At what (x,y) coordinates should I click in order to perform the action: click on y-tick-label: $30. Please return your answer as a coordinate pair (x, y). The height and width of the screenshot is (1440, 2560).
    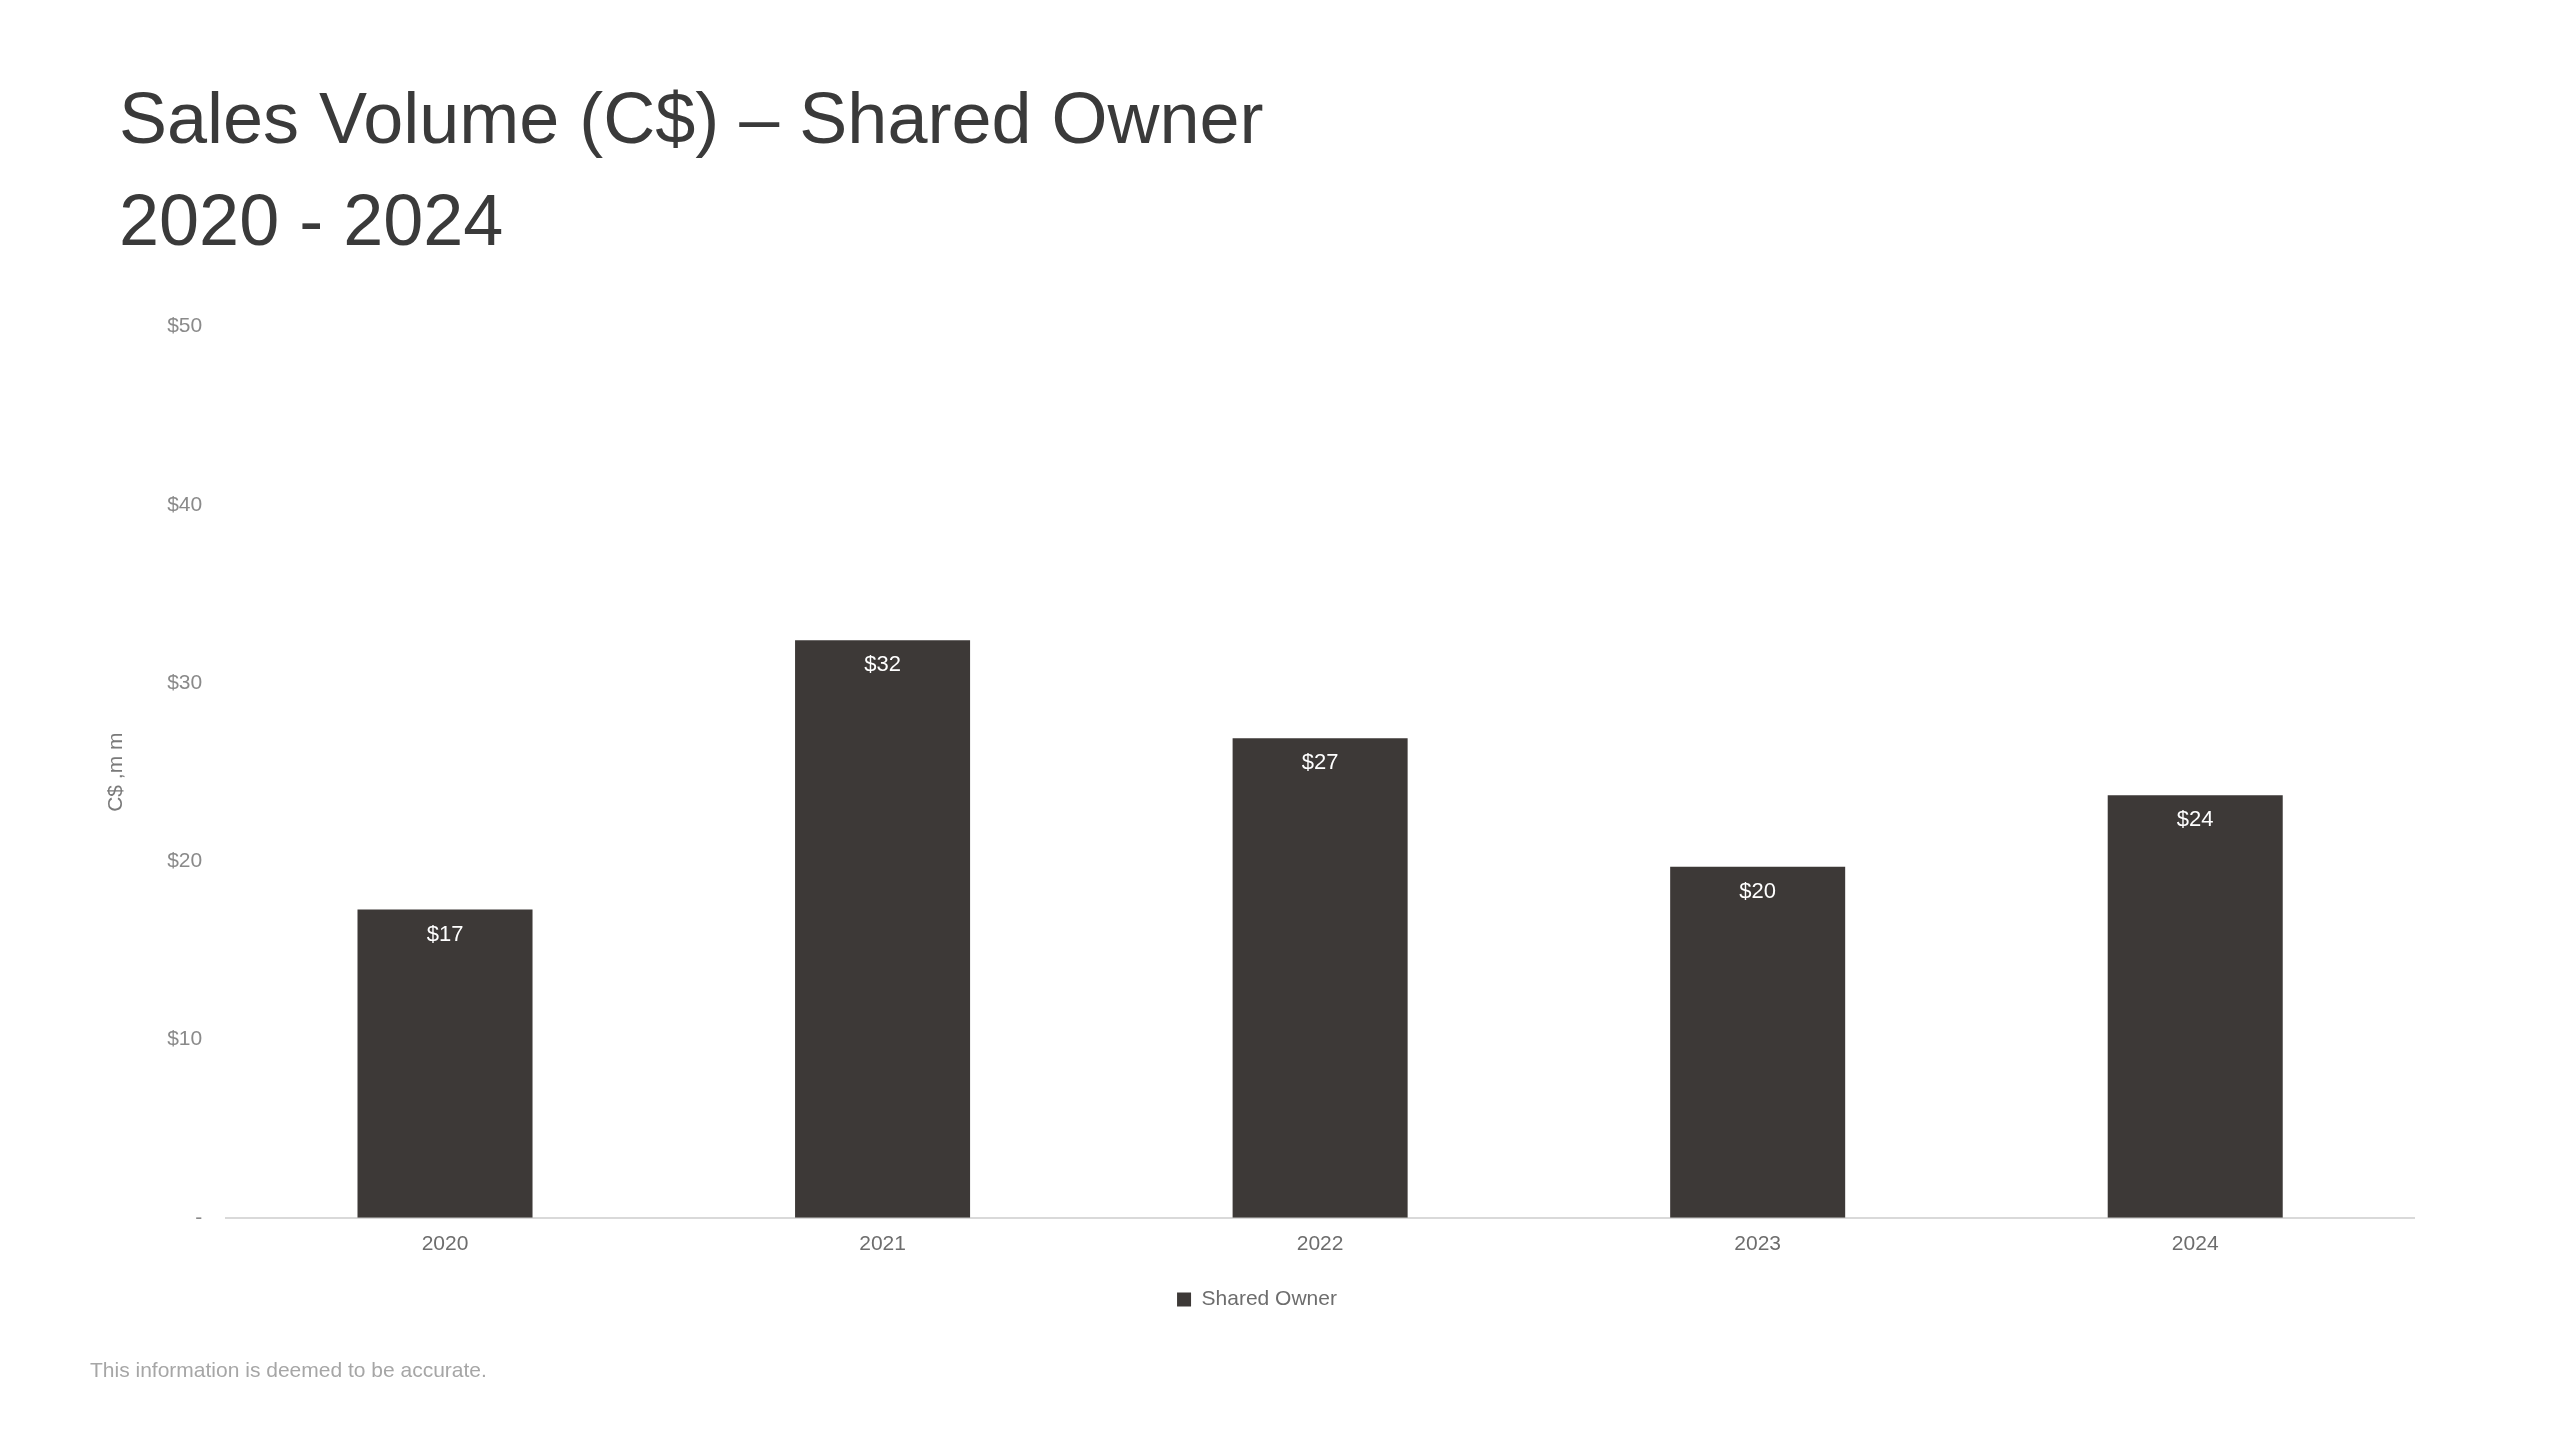
    Looking at the image, I should click on (185, 681).